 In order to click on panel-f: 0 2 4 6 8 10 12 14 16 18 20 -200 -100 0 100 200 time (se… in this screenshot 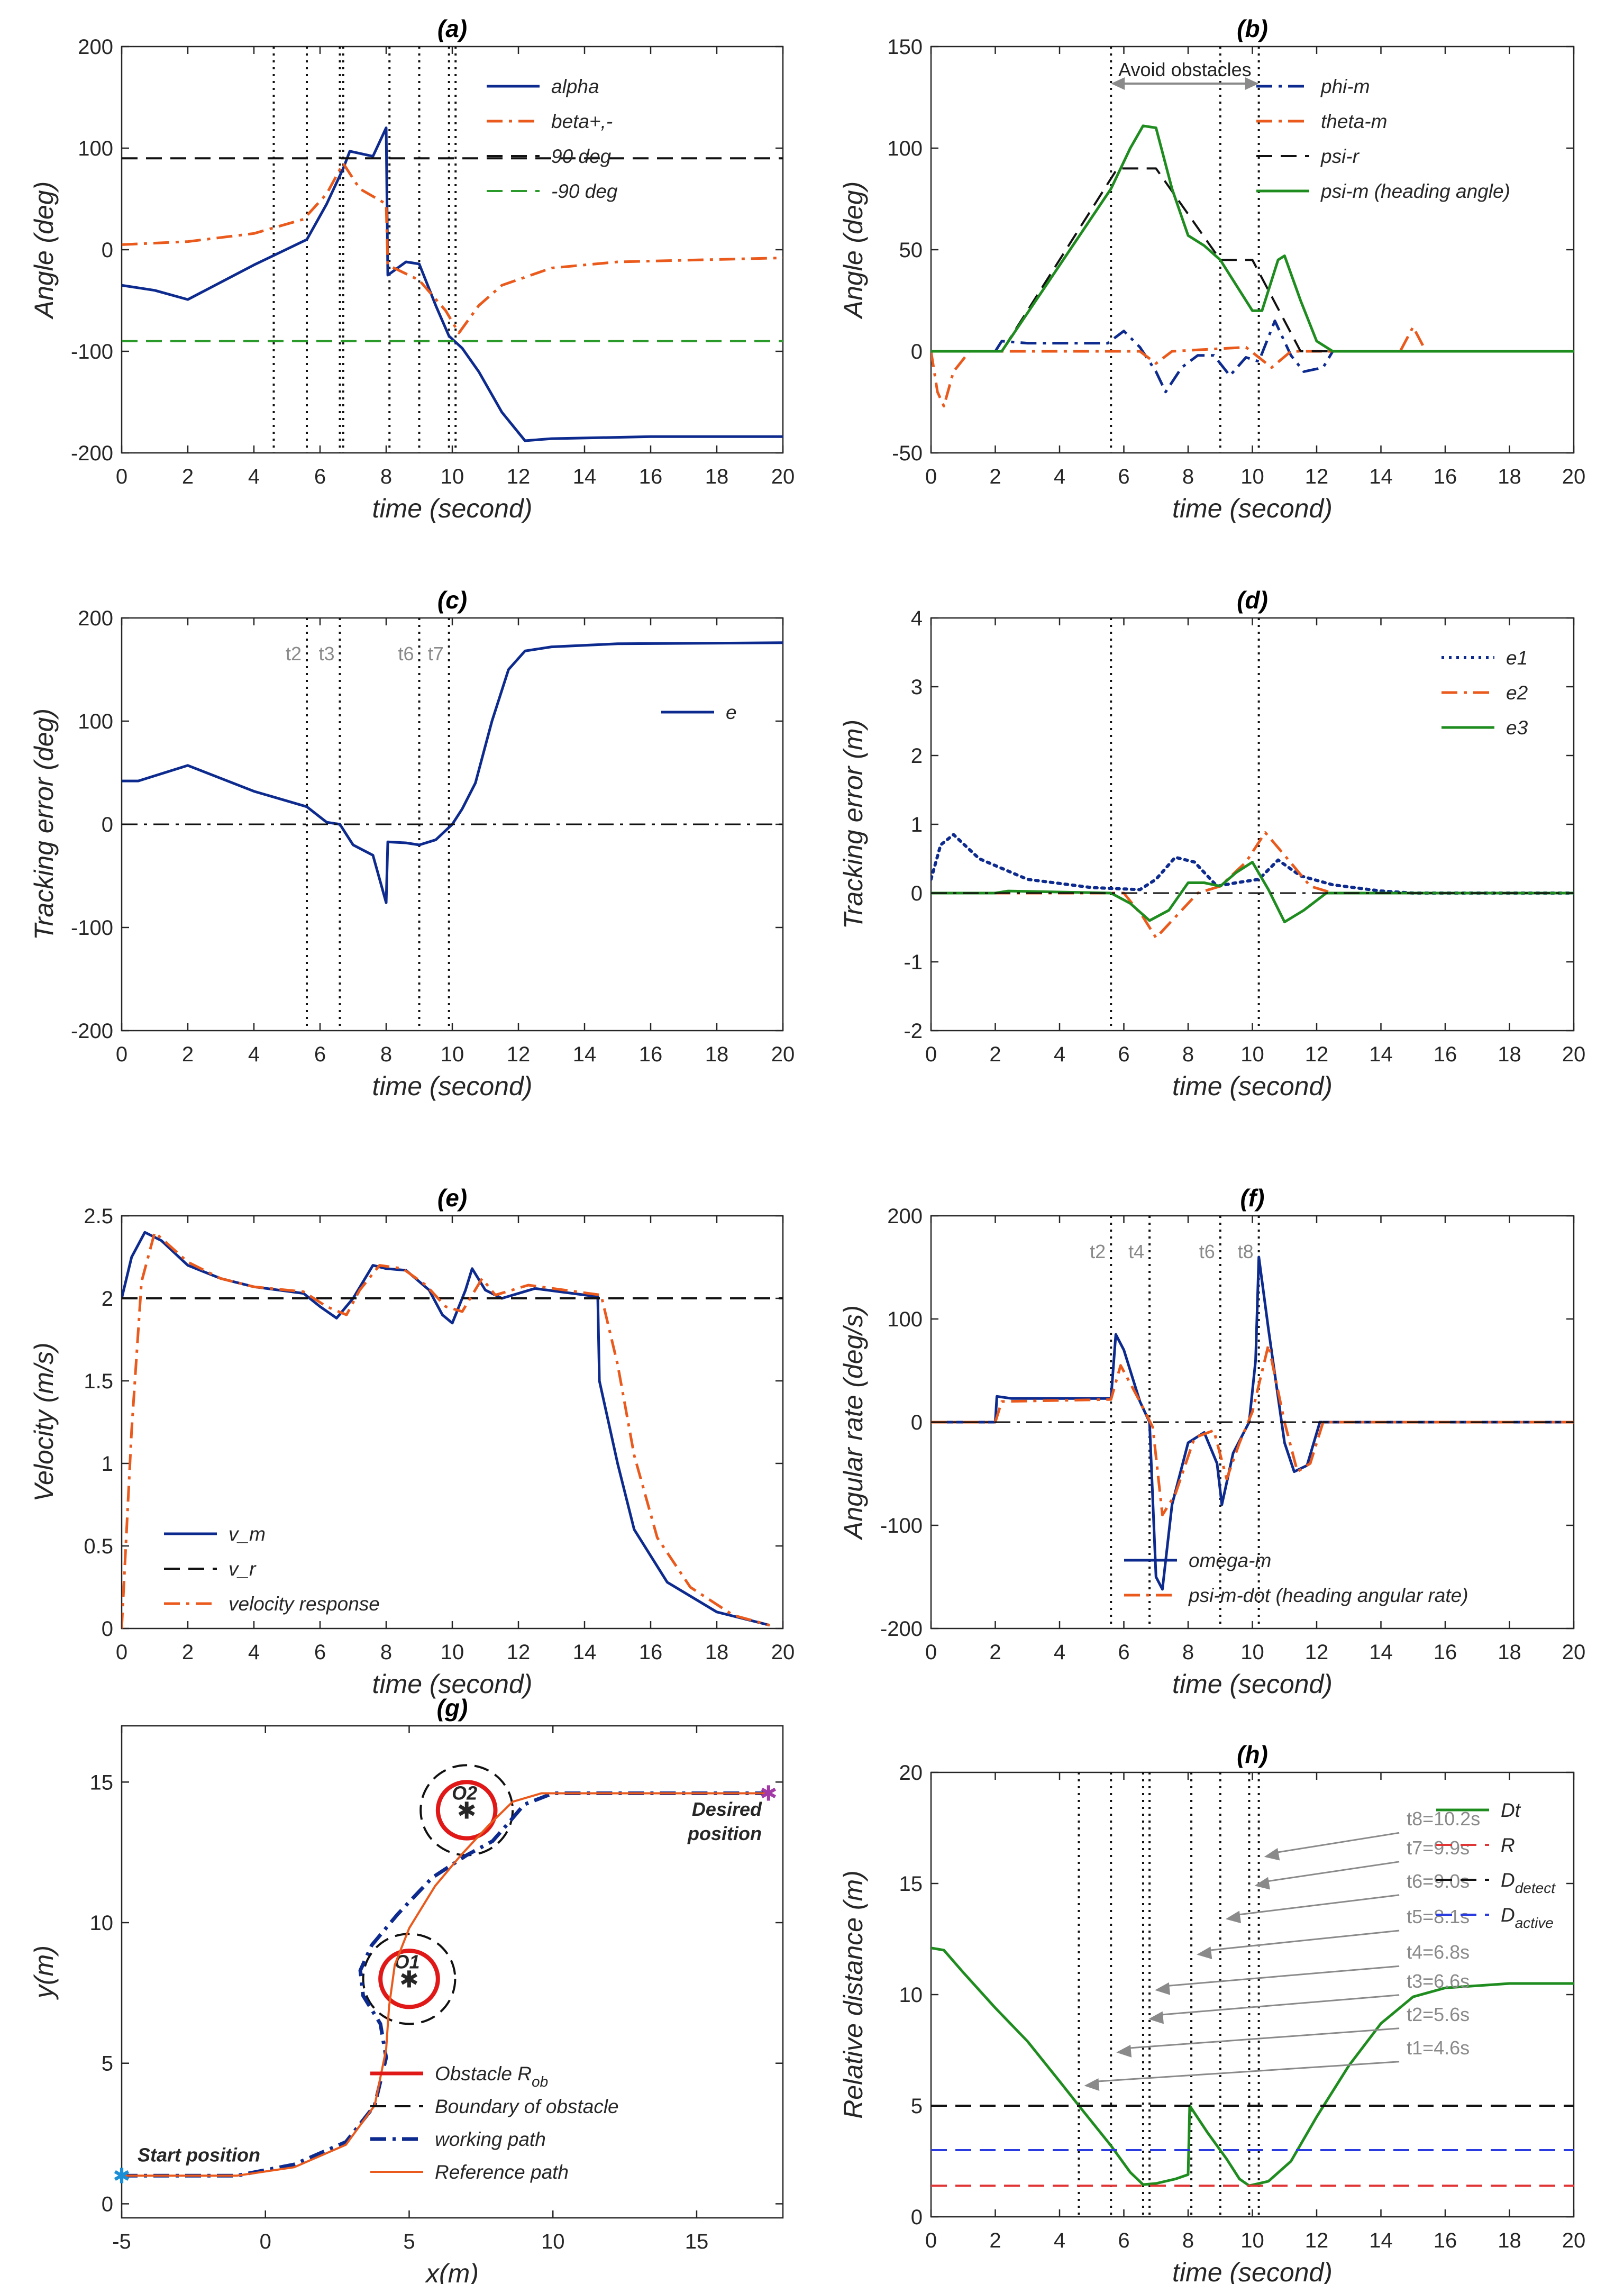, I will do `click(1211, 1441)`.